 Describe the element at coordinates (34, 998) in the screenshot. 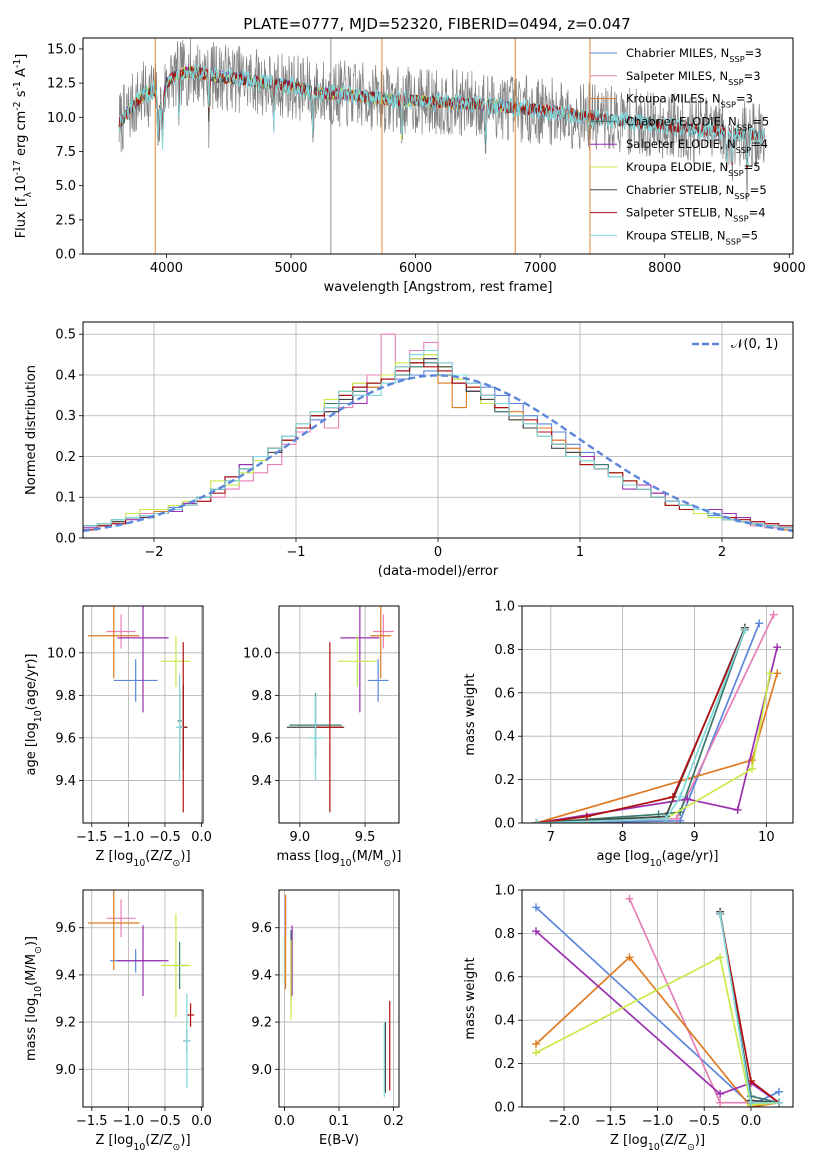

I see `y-axis-label: mass [log10(M/M⊙)]` at that location.